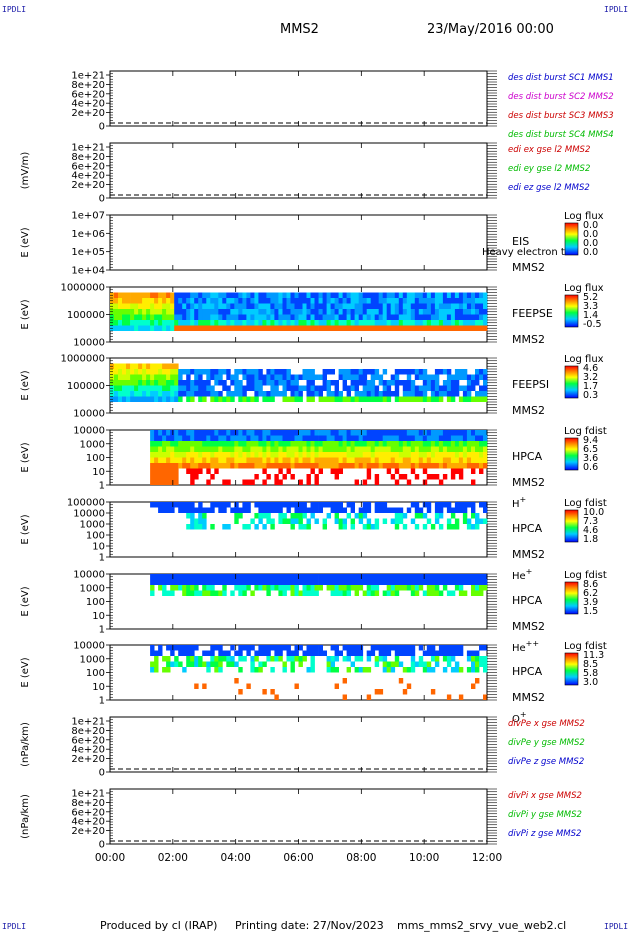 Image resolution: width=630 pixels, height=934 pixels. Describe the element at coordinates (545, 796) in the screenshot. I see `legend-entry: divPi x gse MMS2` at that location.